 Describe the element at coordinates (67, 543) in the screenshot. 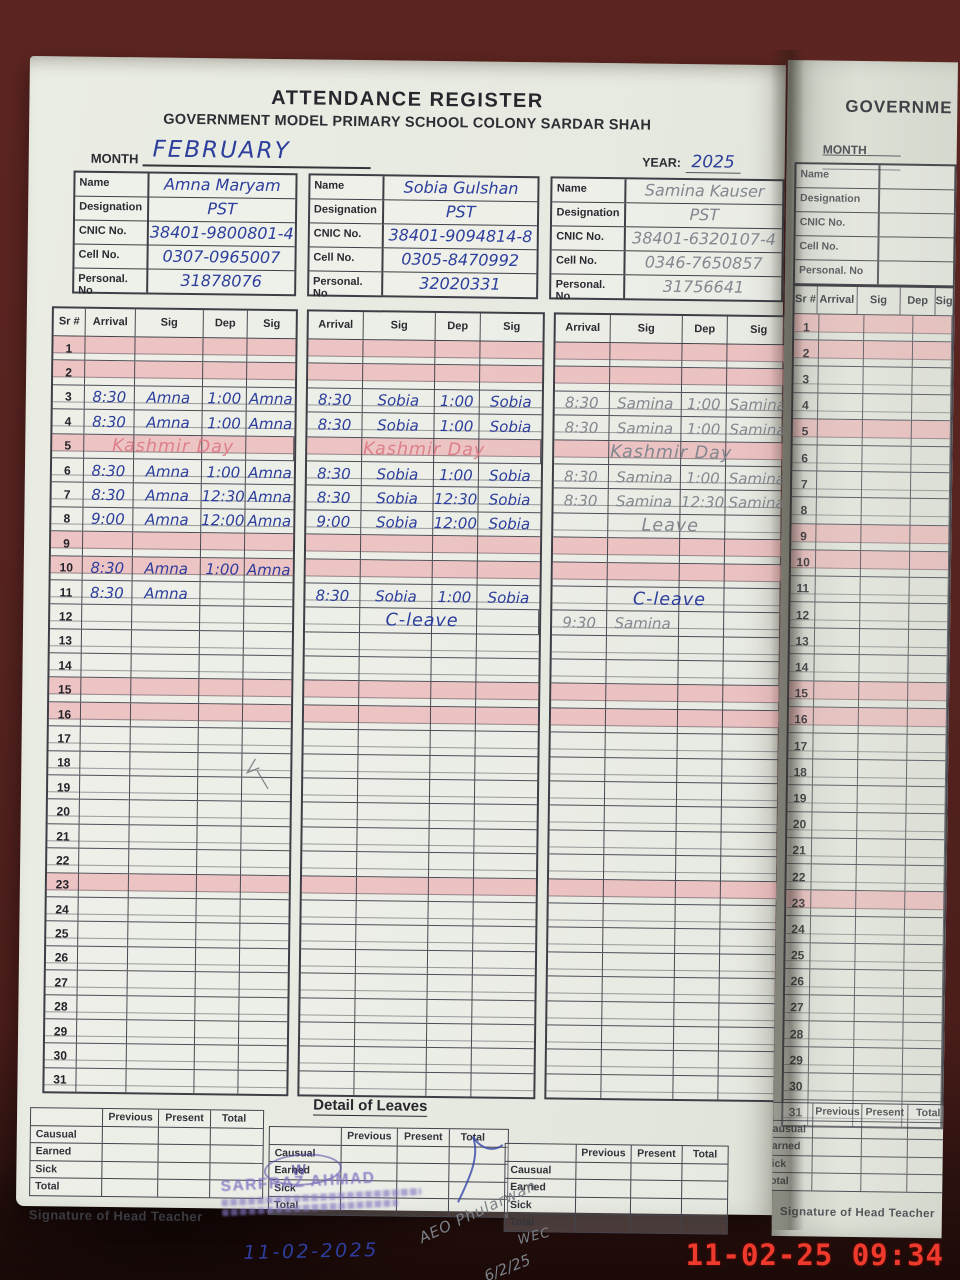

I see `sr-number-cell: 9` at that location.